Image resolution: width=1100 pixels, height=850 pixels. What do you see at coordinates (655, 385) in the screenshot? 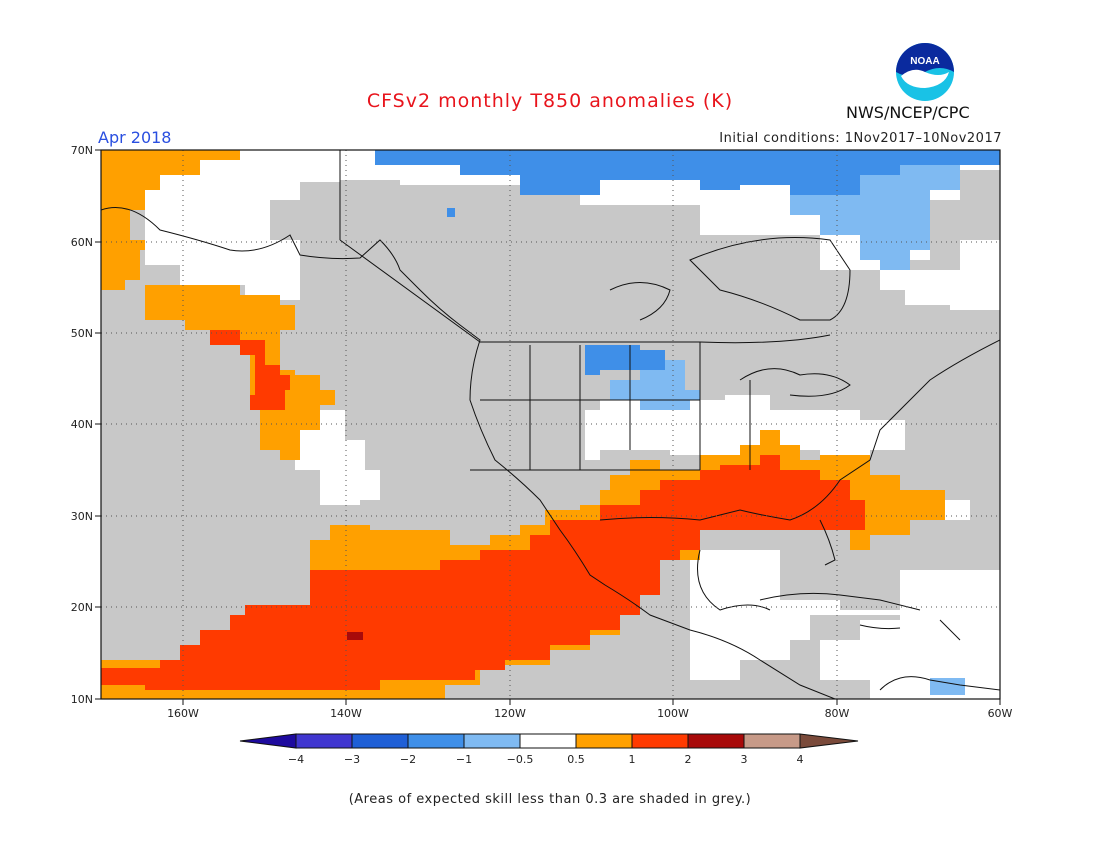
I see `lightblue-region-midwest` at bounding box center [655, 385].